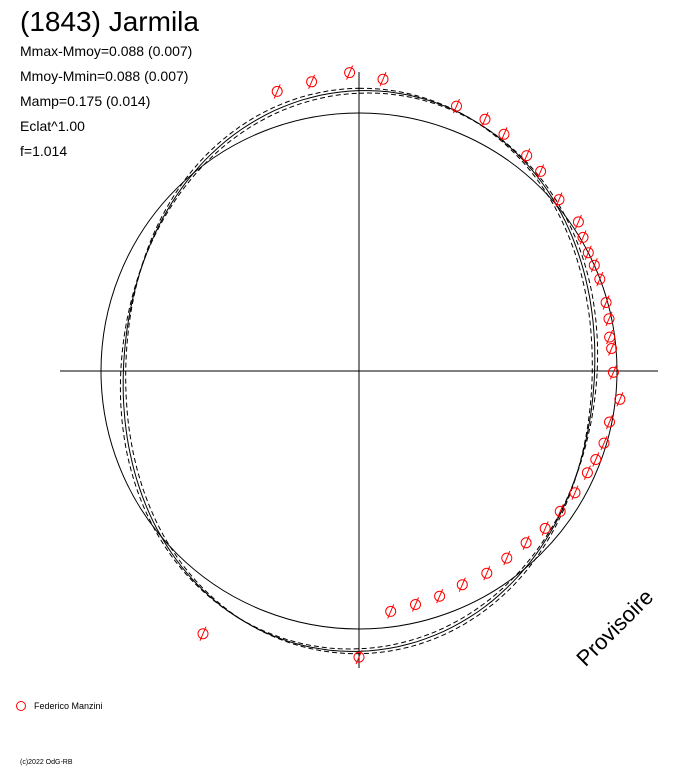 Image resolution: width=688 pixels, height=768 pixels. I want to click on legend: Federico Manzini, so click(59, 706).